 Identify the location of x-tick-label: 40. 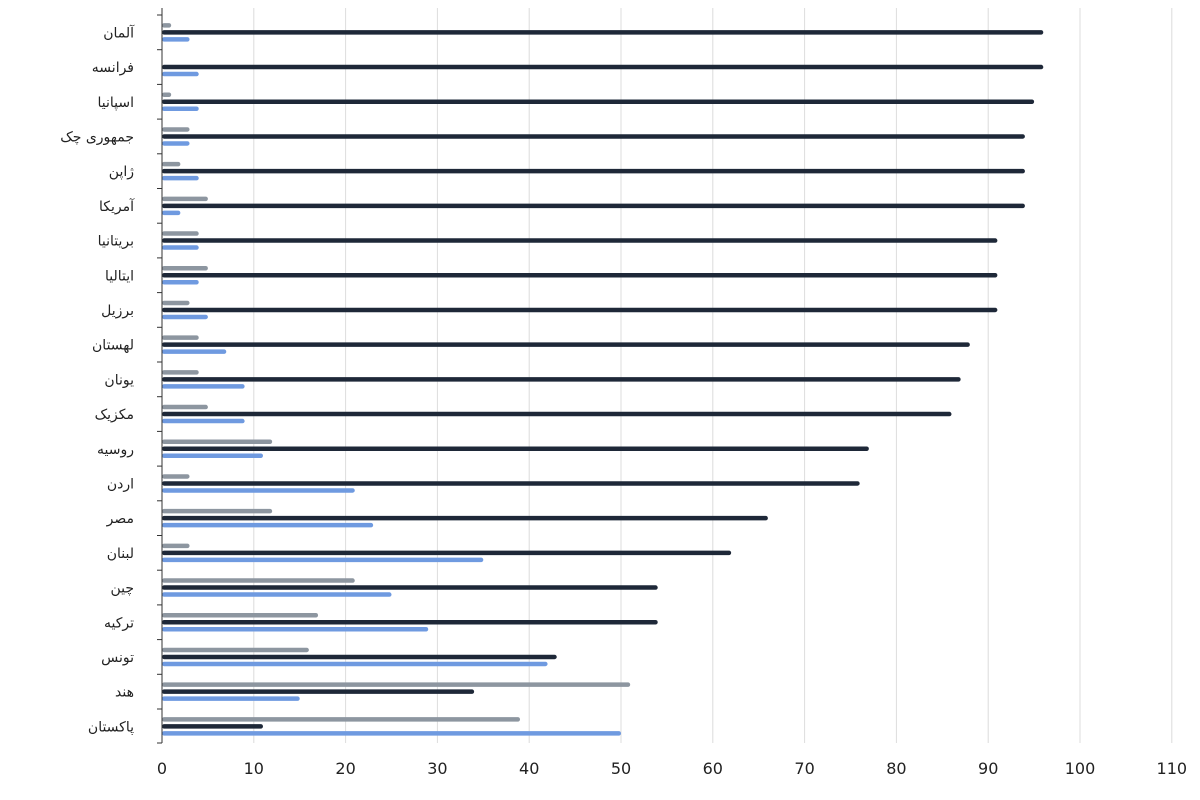
(529, 768).